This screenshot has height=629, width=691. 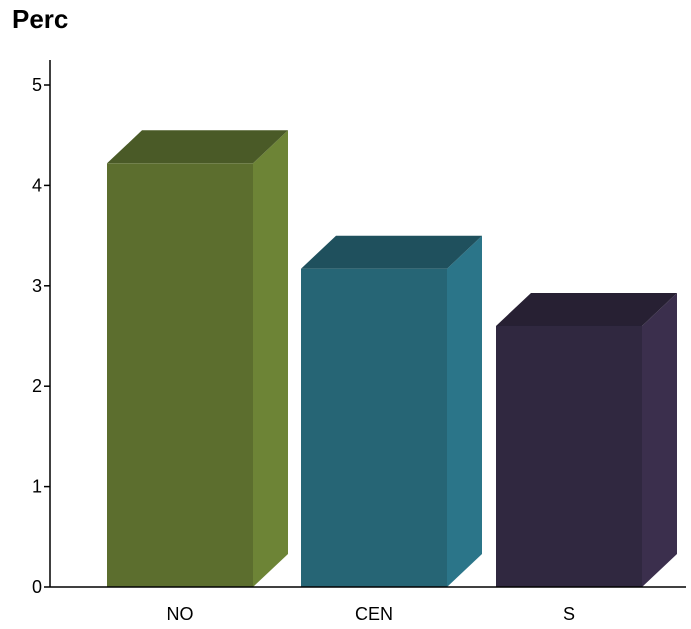 What do you see at coordinates (40, 19) in the screenshot?
I see `chart-title: Perc` at bounding box center [40, 19].